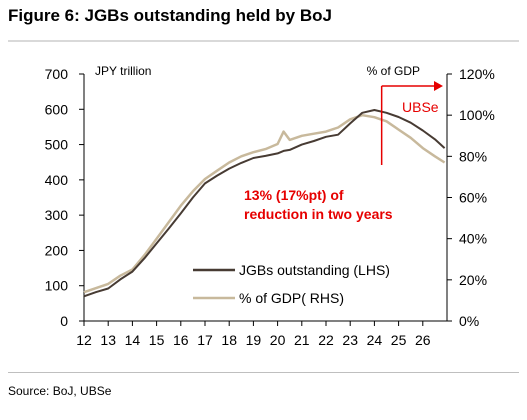 Image resolution: width=527 pixels, height=420 pixels. I want to click on x-tick-label: 12, so click(84, 340).